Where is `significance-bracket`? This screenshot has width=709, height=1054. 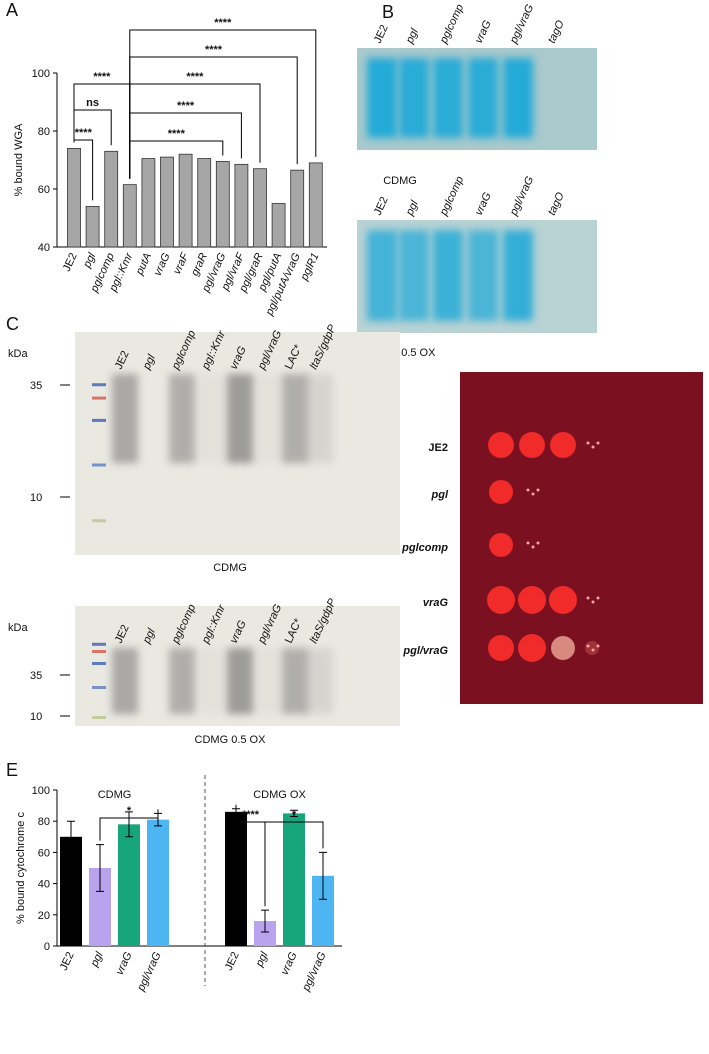
significance-bracket is located at coordinates (223, 104).